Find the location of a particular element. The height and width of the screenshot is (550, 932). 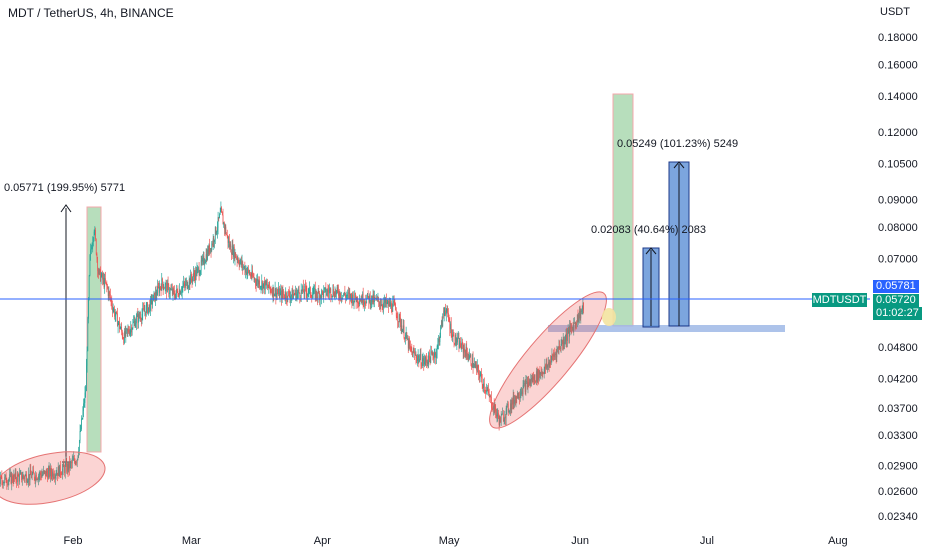

symbol-tag: MDTUSDT is located at coordinates (839, 300).